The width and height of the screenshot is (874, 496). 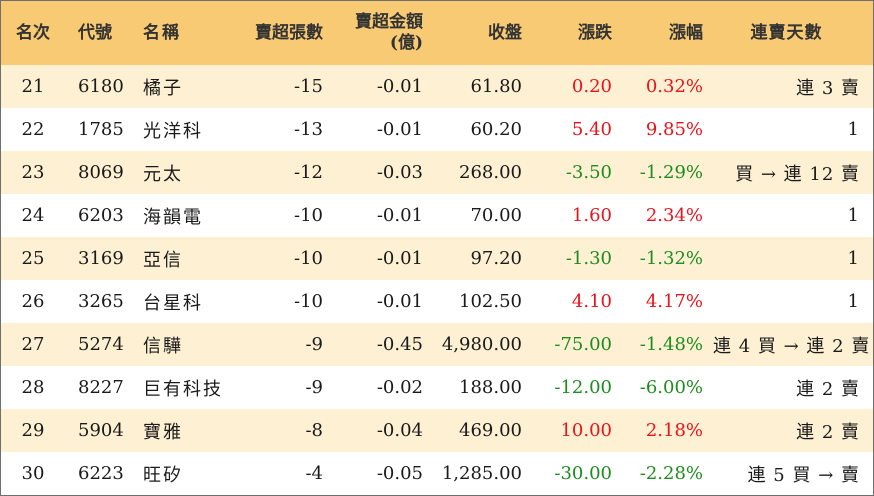 I want to click on cell-code: 3265, so click(x=101, y=301).